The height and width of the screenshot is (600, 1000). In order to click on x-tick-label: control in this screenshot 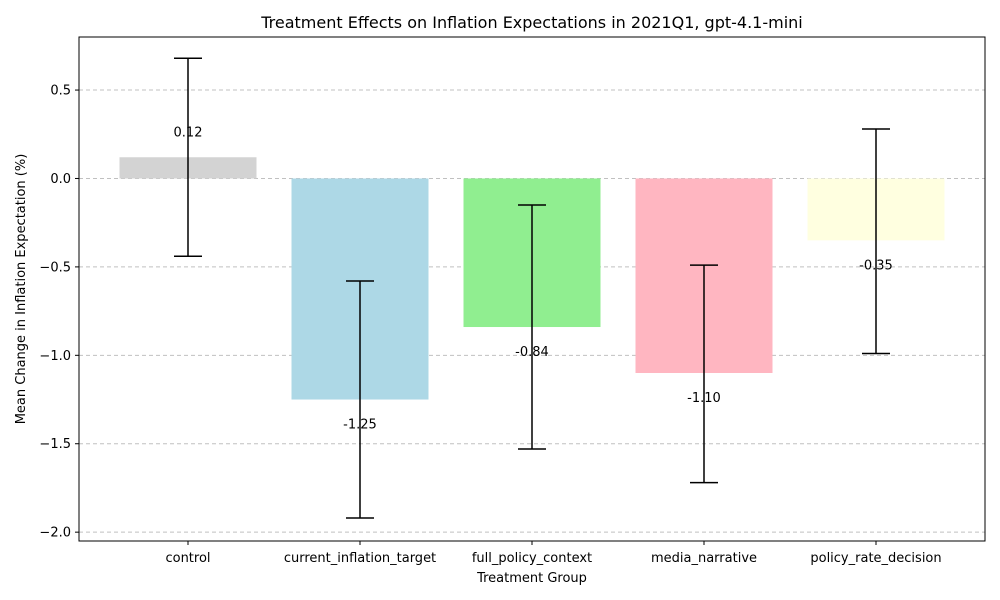, I will do `click(187, 558)`.